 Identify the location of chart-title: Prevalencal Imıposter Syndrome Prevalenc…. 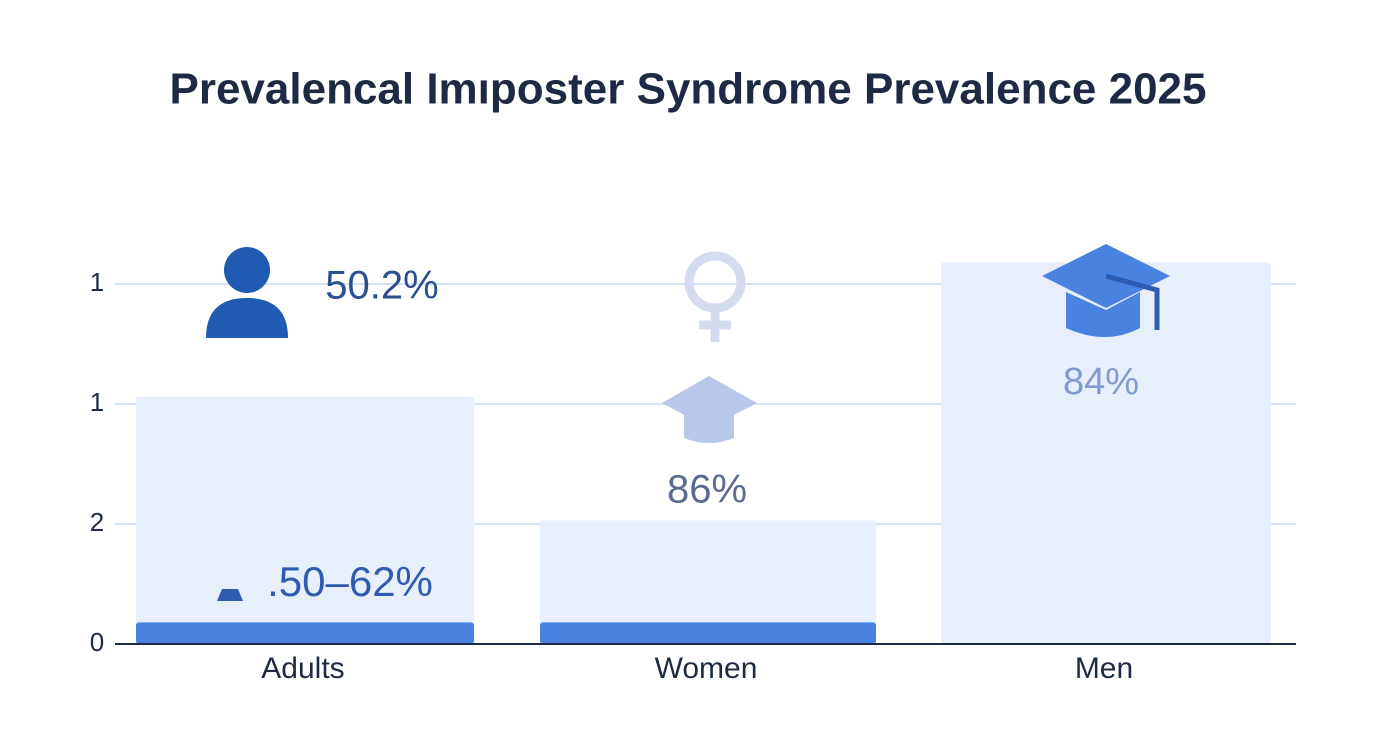
(687, 89).